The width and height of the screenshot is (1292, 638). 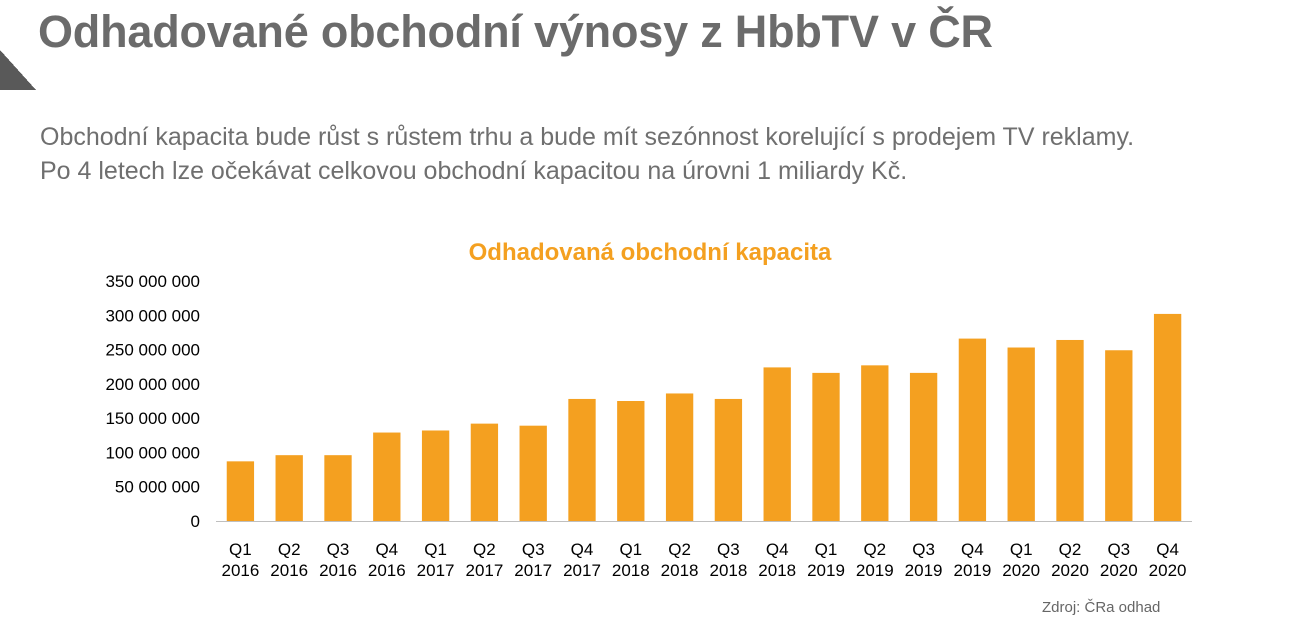 What do you see at coordinates (152, 281) in the screenshot?
I see `y-tick-label: 350 000 000` at bounding box center [152, 281].